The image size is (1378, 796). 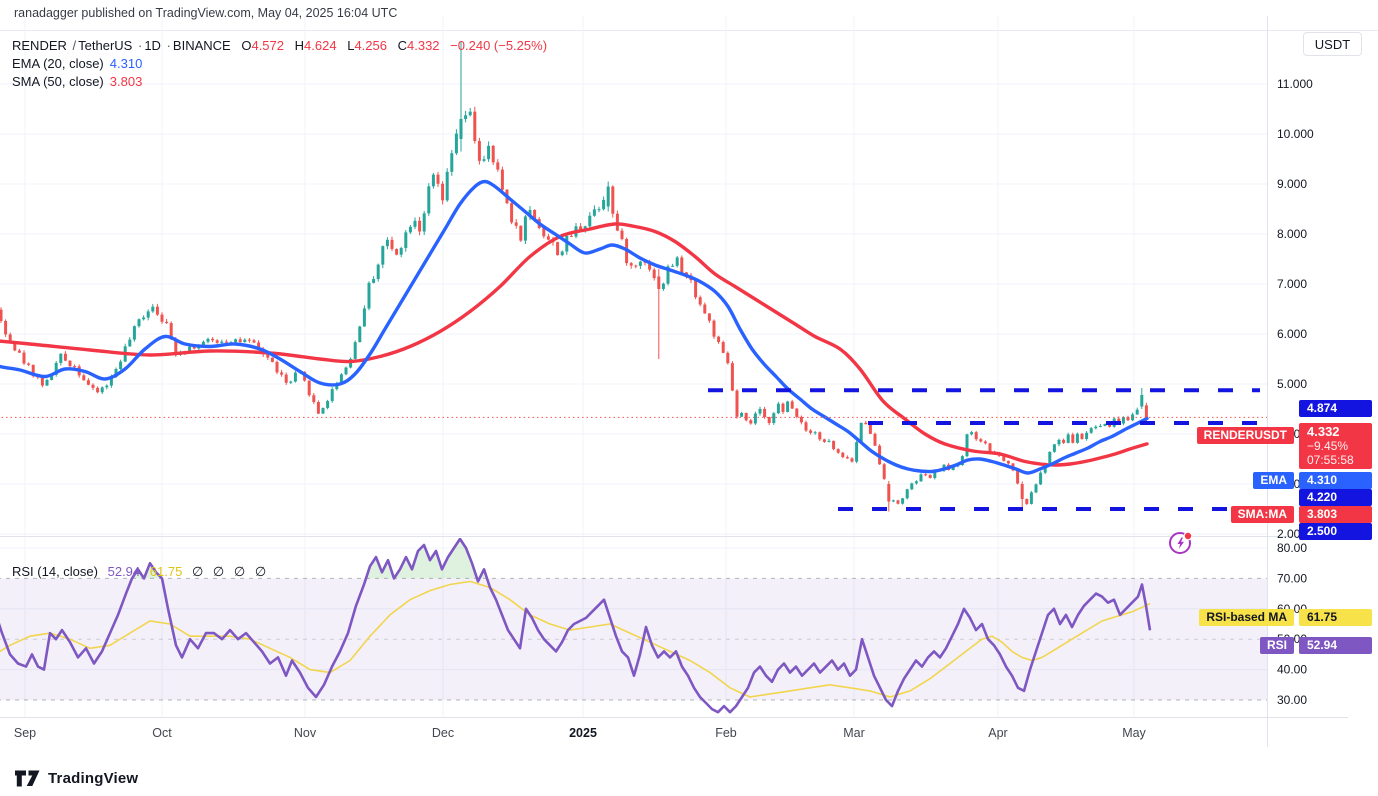 What do you see at coordinates (239, 571) in the screenshot?
I see `rsi-empty-slot-3: ∅` at bounding box center [239, 571].